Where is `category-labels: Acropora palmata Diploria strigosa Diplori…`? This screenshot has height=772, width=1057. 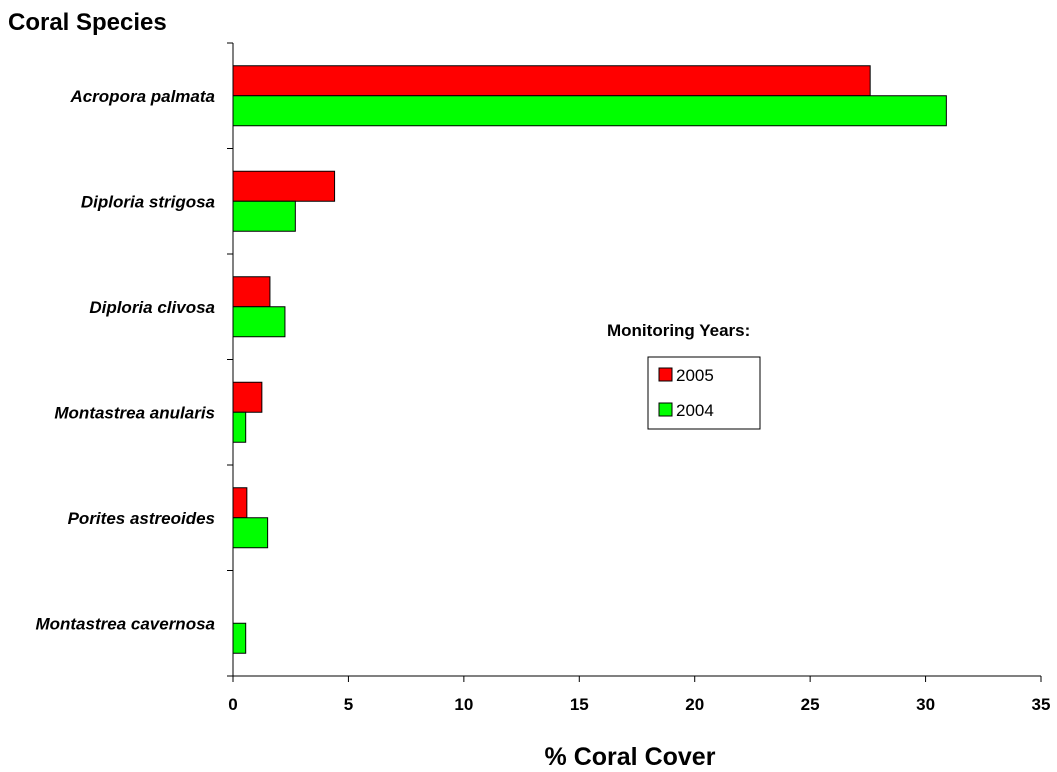
category-labels: Acropora palmata Diploria strigosa Diplori… is located at coordinates (125, 360).